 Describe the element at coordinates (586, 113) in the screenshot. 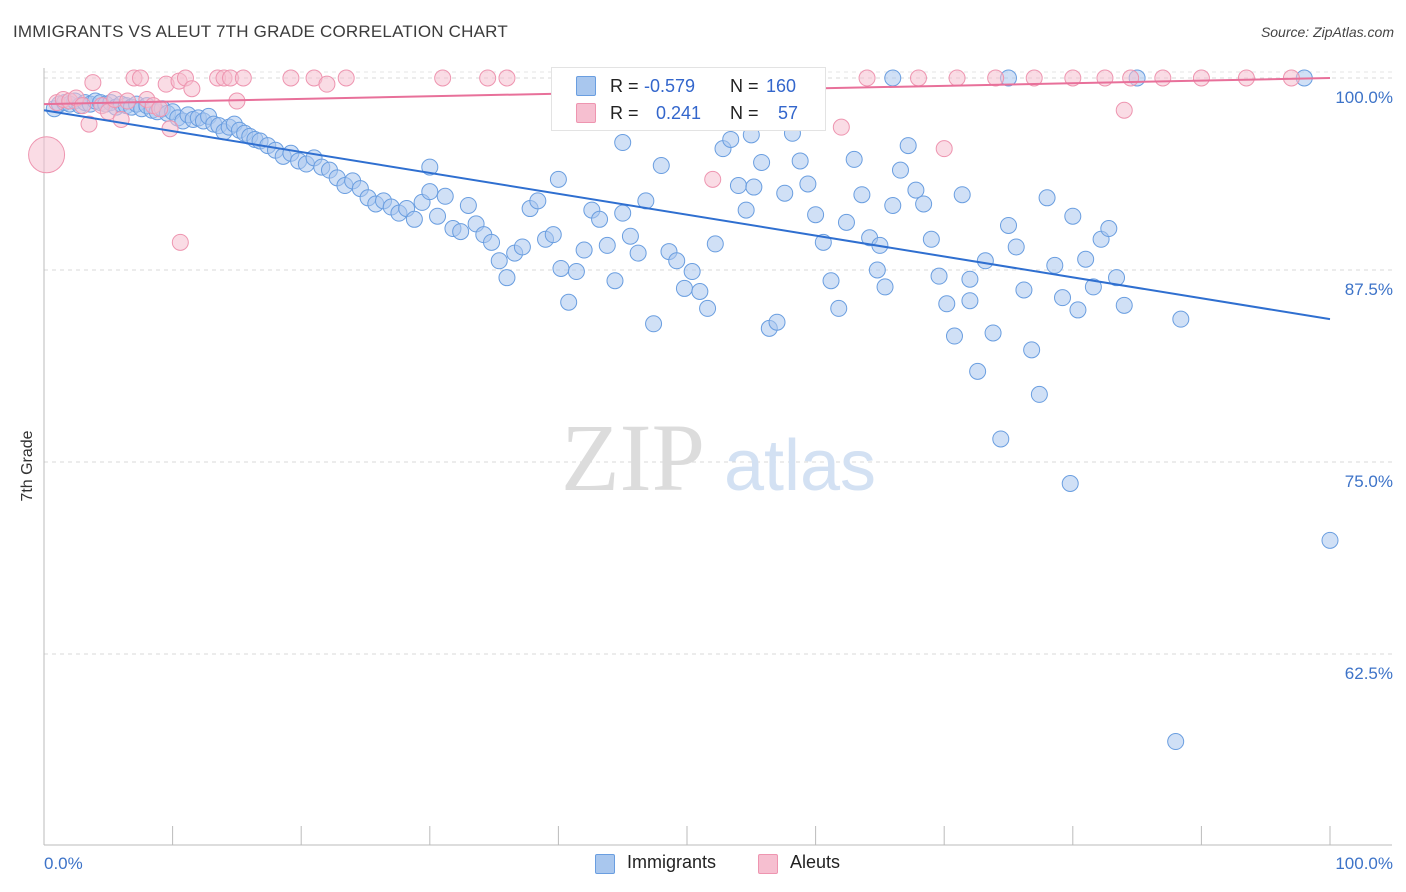

I see `aleuts-swatch` at that location.